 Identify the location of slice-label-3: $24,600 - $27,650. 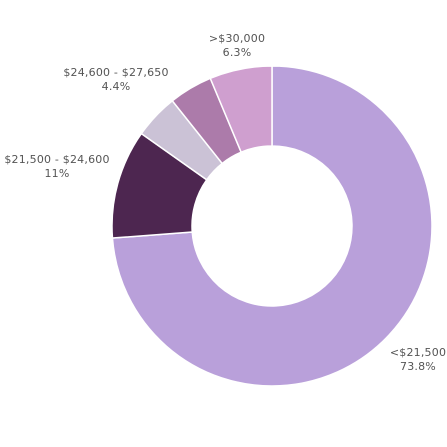
(115, 72).